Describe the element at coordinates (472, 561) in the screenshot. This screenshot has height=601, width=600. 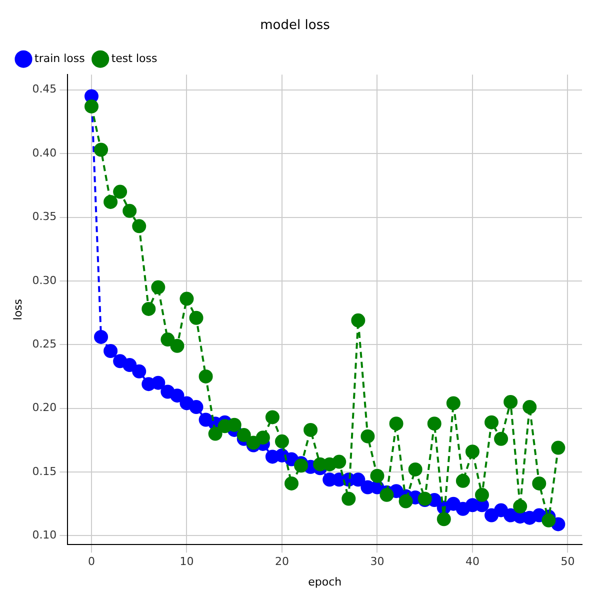
I see `x-tick-label: 40` at that location.